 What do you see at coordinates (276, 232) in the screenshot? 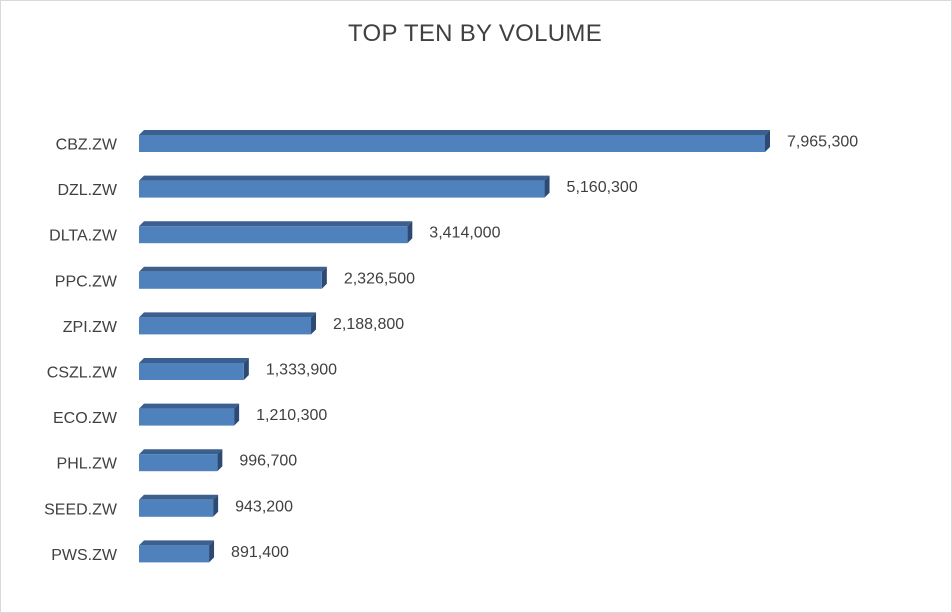
I see `bar-dlta-zw` at bounding box center [276, 232].